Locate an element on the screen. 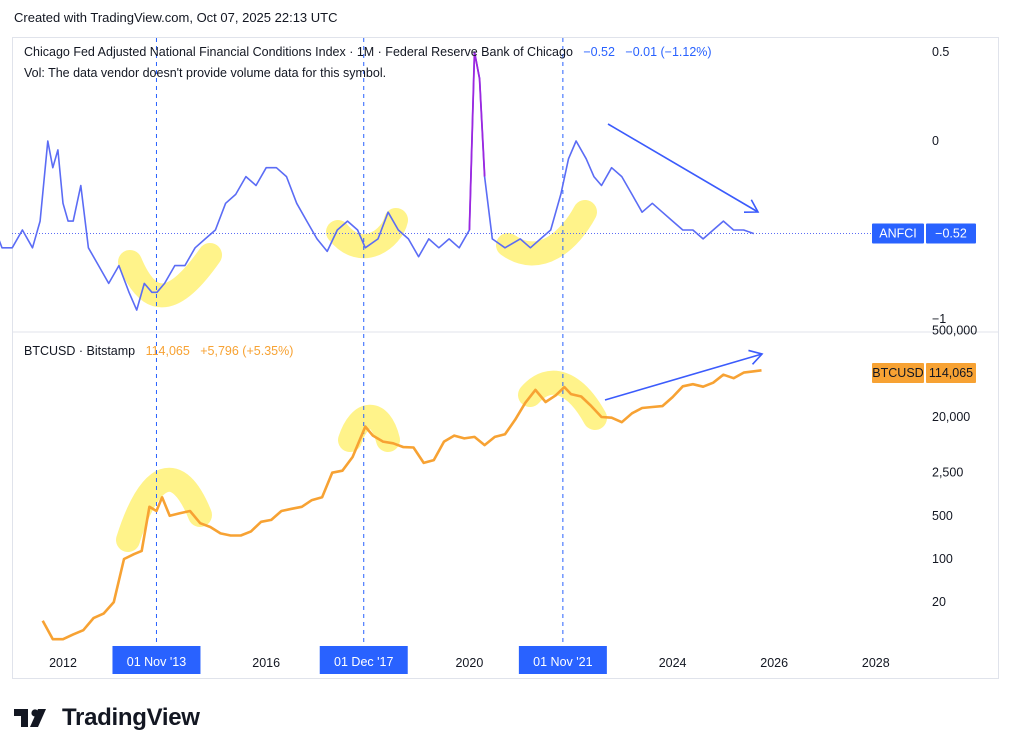 The width and height of the screenshot is (1011, 755). btc-last-value-badge is located at coordinates (951, 373).